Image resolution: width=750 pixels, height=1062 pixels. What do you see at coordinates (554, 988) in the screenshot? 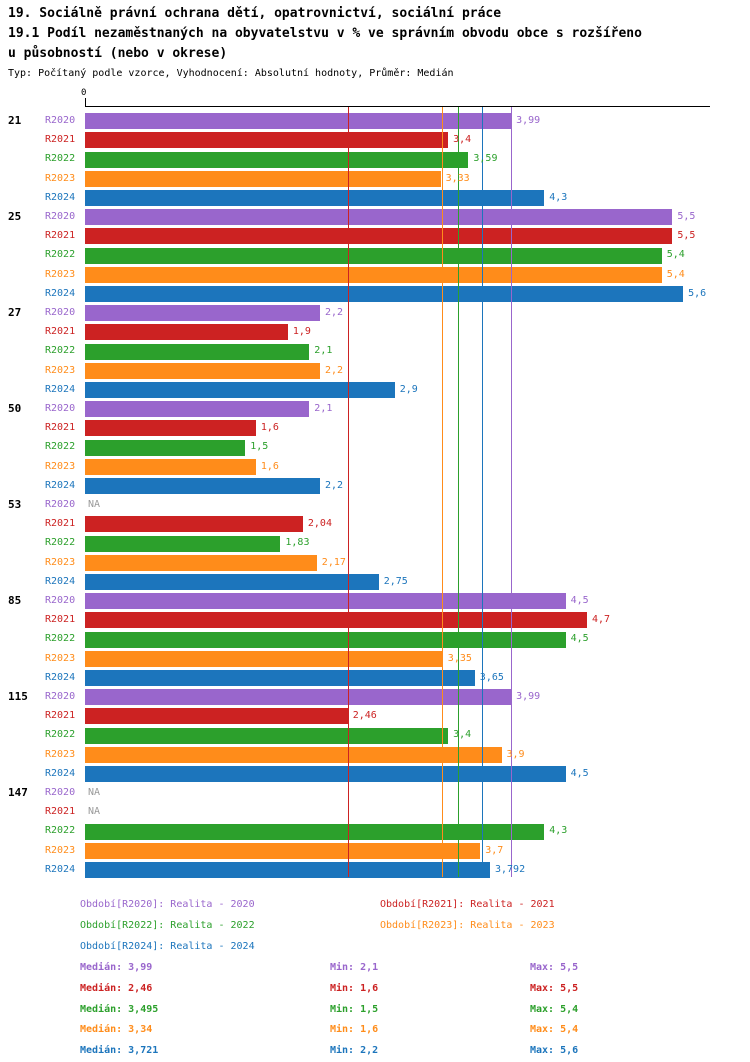
I see `stat-max-R2021: Max: 5,5` at bounding box center [554, 988].